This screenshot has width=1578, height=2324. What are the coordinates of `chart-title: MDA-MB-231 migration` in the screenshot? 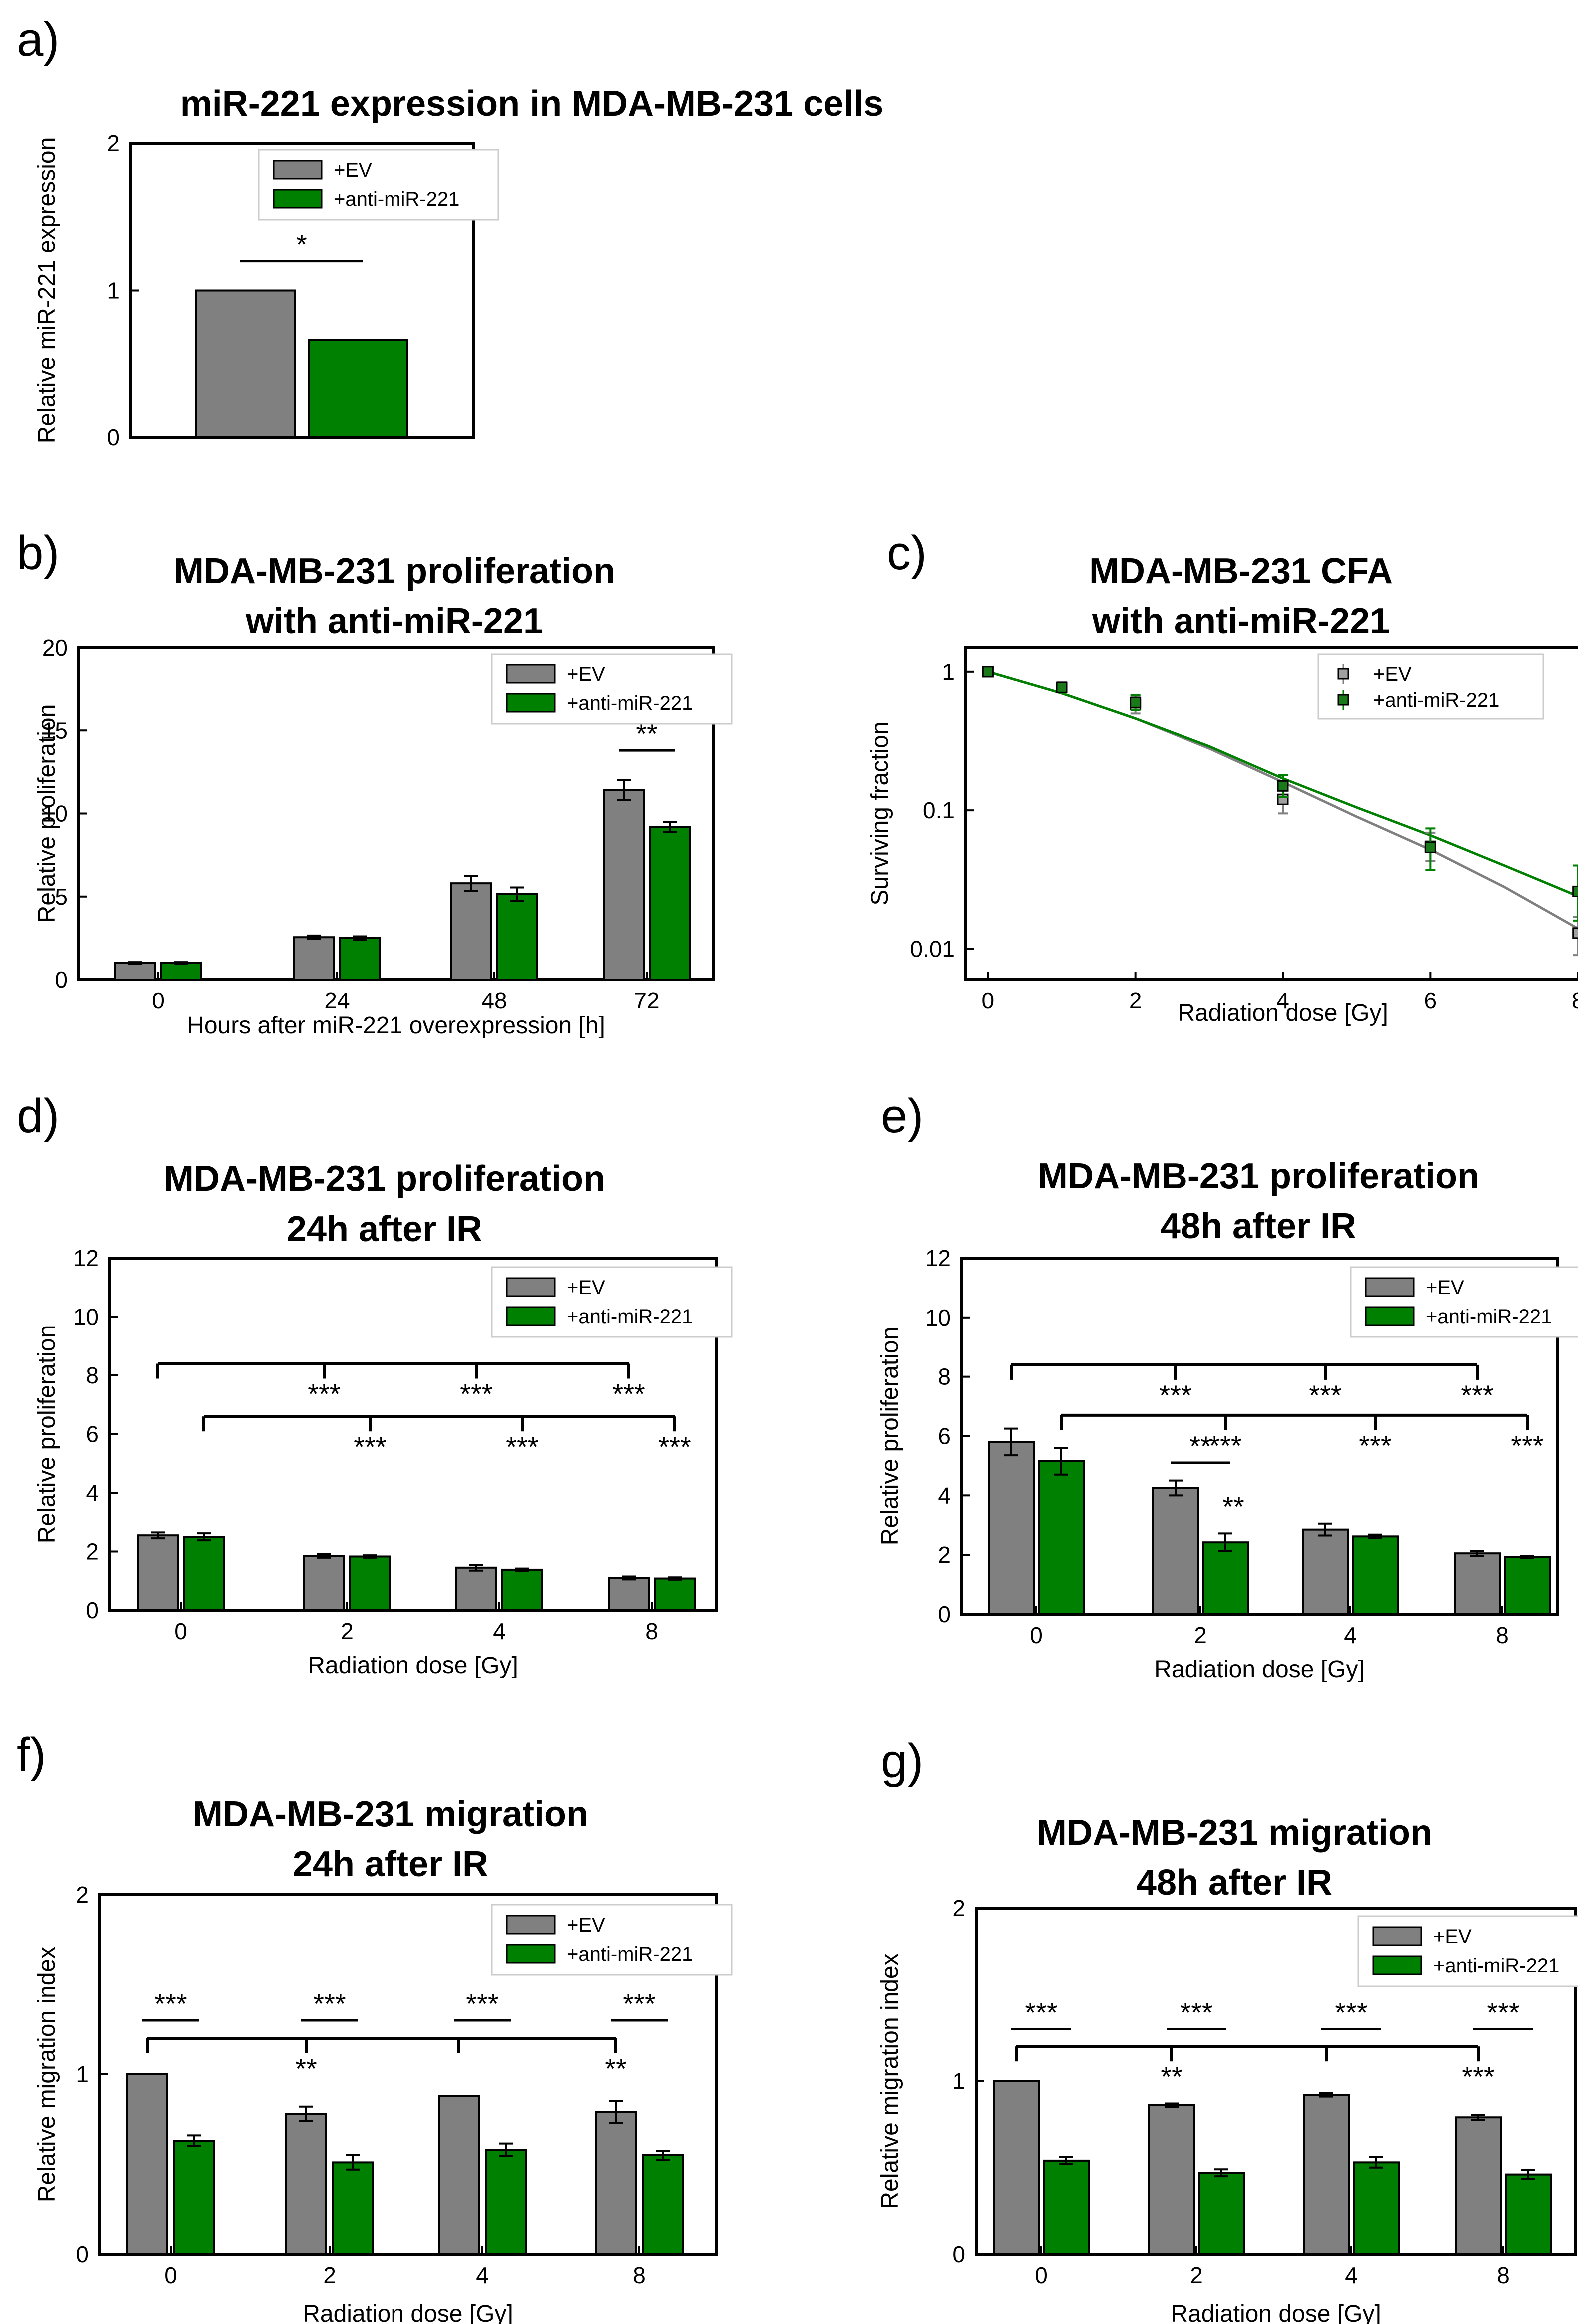 It's located at (1234, 1833).